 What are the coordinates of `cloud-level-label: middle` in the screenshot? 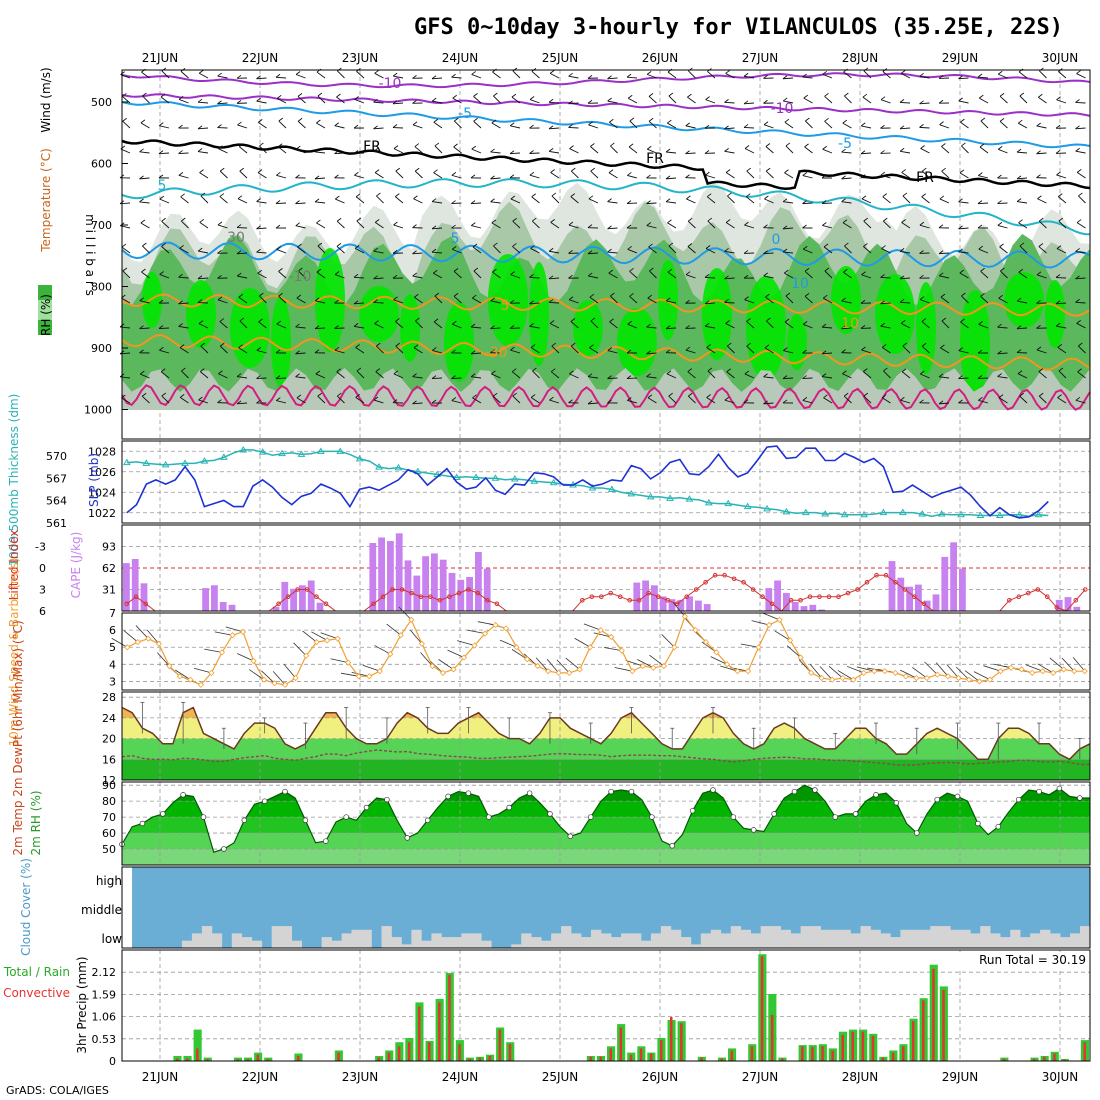 It's located at (101, 910).